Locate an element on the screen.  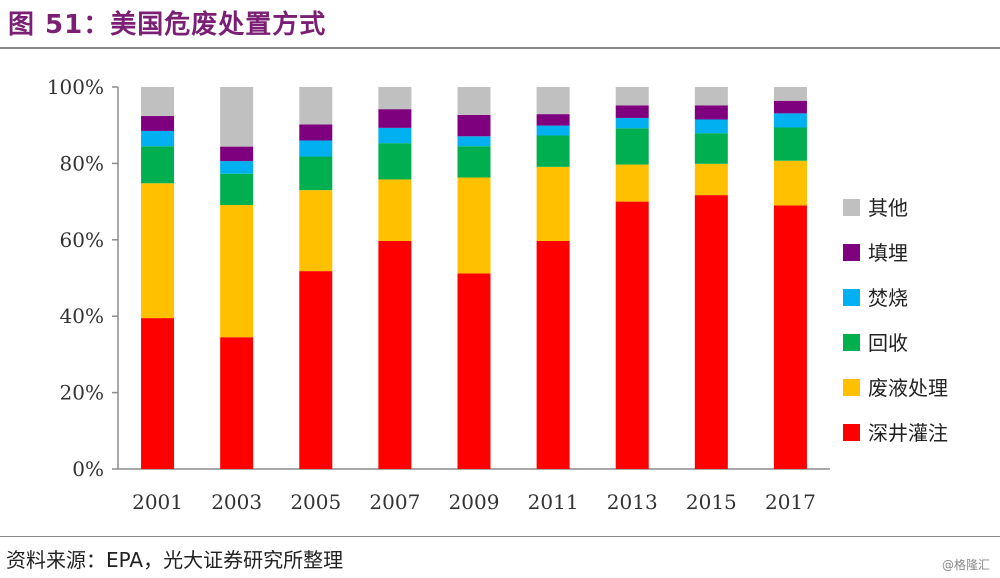
legend-label: 焚烧 is located at coordinates (888, 298).